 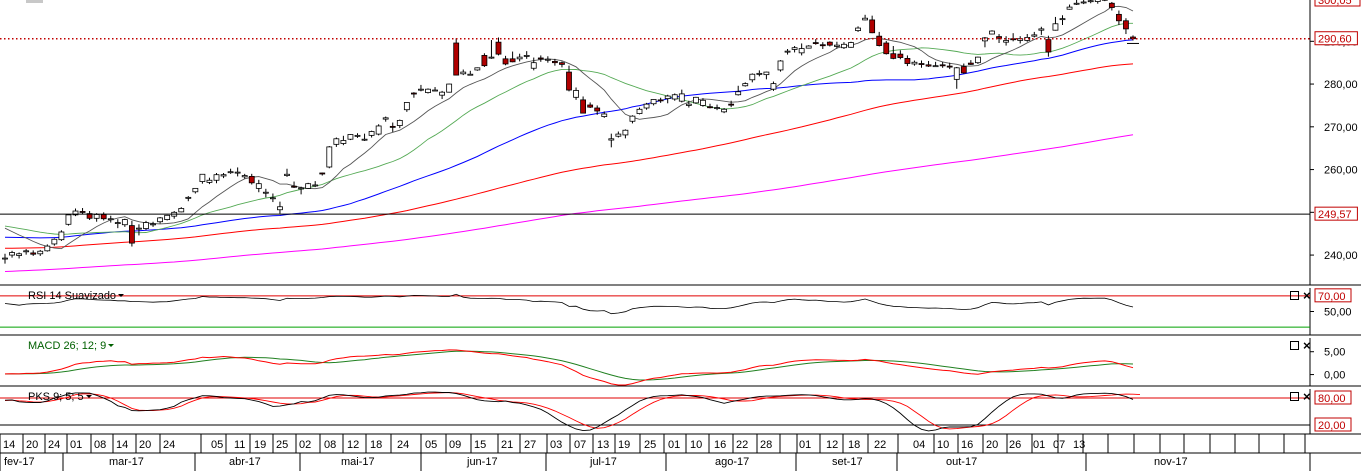 I want to click on stochastic-panel: 80,00 20,00 PKS 9; 5; 5, so click(x=680, y=412).